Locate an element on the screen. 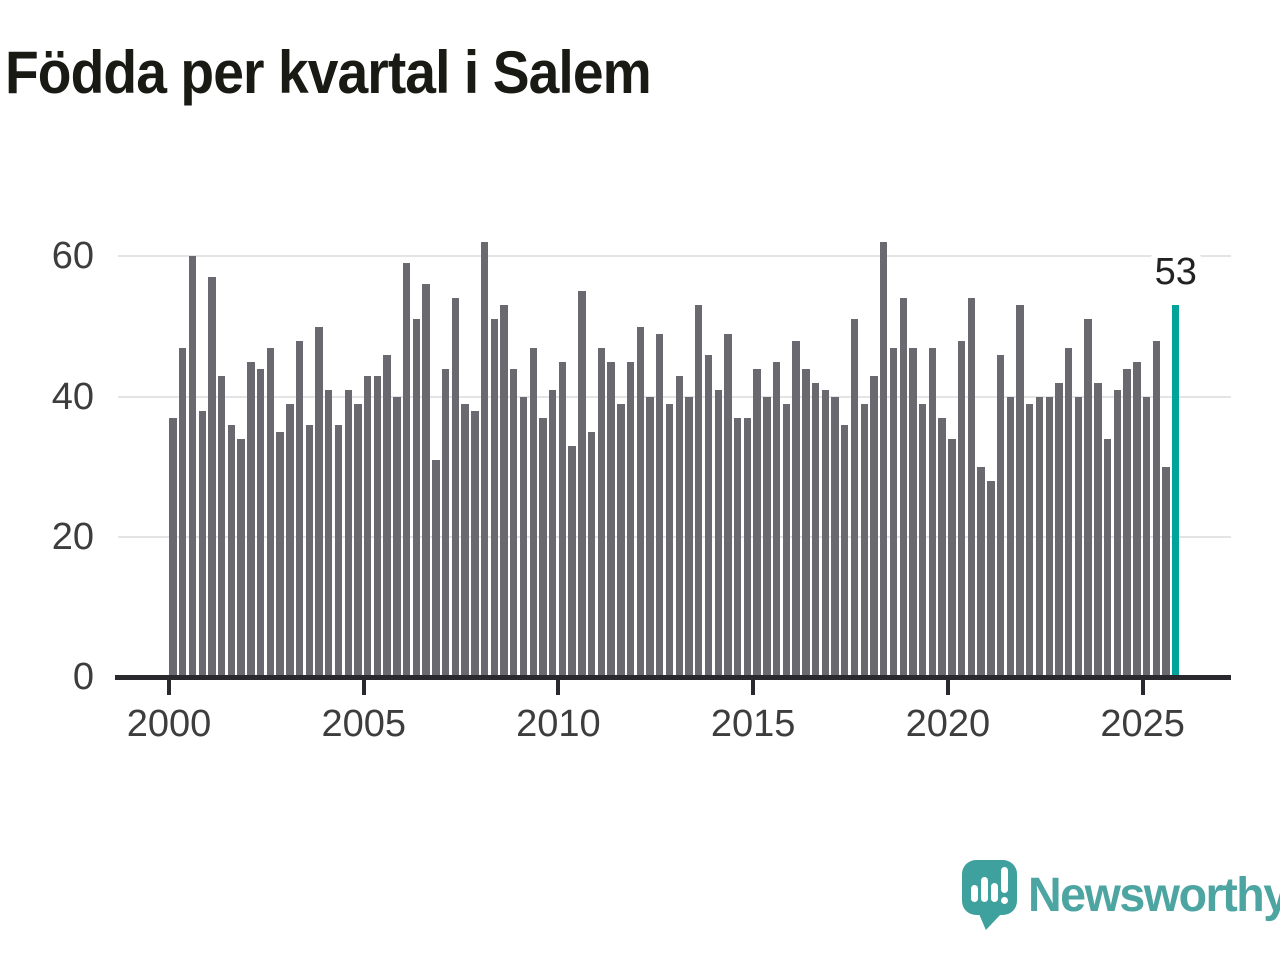  highlighted-bar is located at coordinates (1176, 491).